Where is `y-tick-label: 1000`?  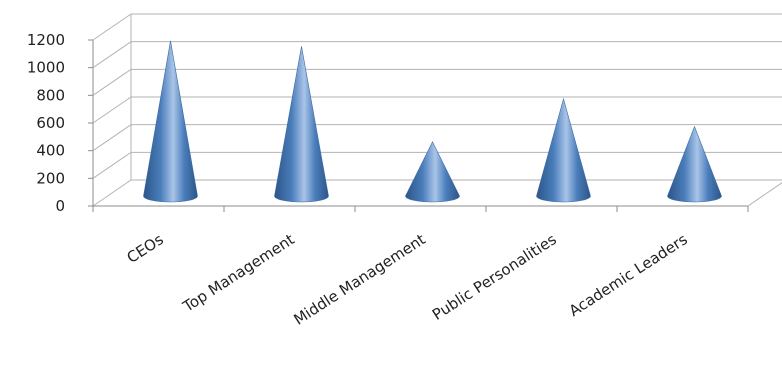
y-tick-label: 1000 is located at coordinates (46, 68).